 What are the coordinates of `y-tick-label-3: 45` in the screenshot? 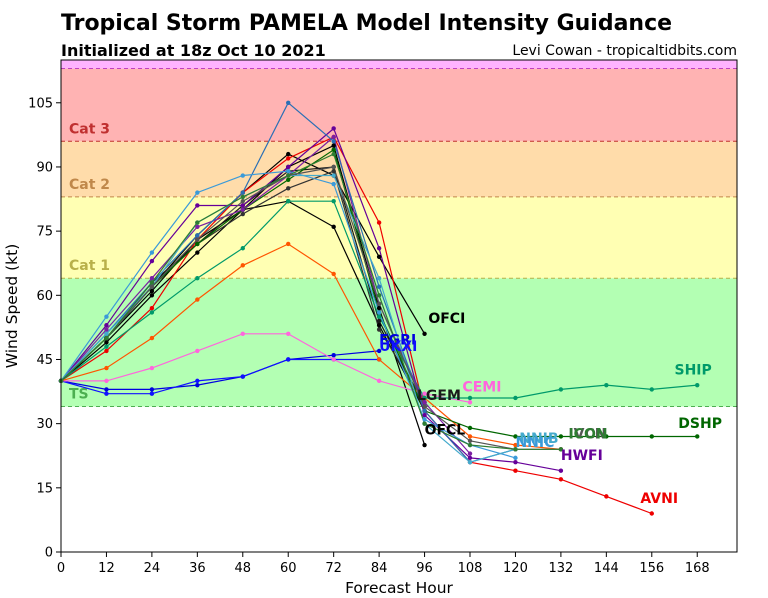 It's located at (44, 360).